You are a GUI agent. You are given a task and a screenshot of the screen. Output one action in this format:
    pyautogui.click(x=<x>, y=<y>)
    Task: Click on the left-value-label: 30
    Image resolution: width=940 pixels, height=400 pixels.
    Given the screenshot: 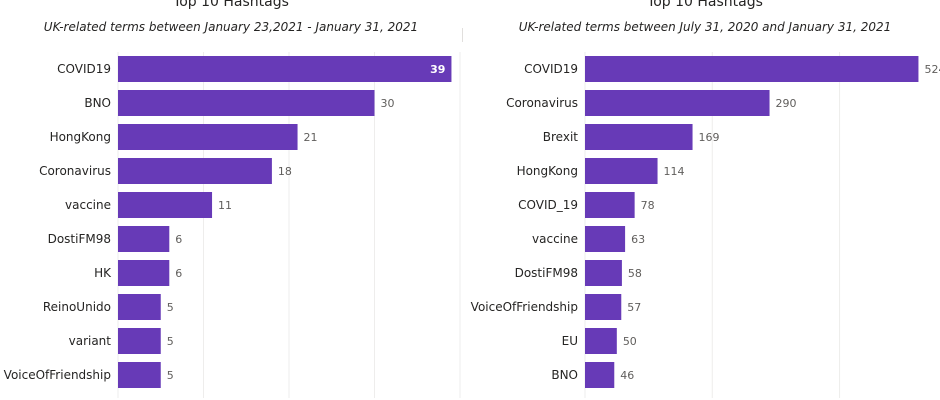 What is the action you would take?
    pyautogui.click(x=388, y=103)
    